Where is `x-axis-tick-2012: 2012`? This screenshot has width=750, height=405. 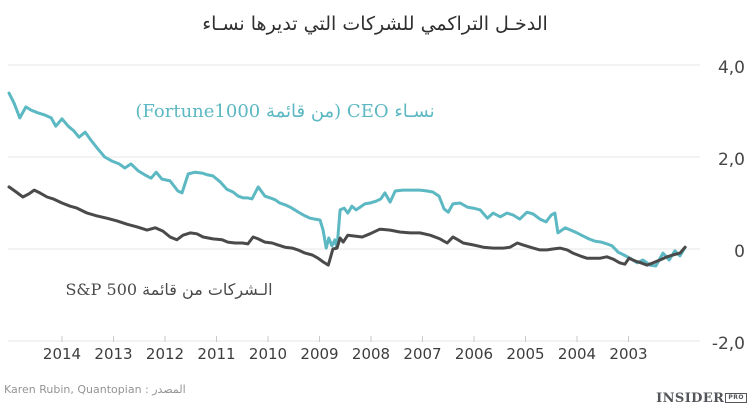
x-axis-tick-2012: 2012 is located at coordinates (165, 354).